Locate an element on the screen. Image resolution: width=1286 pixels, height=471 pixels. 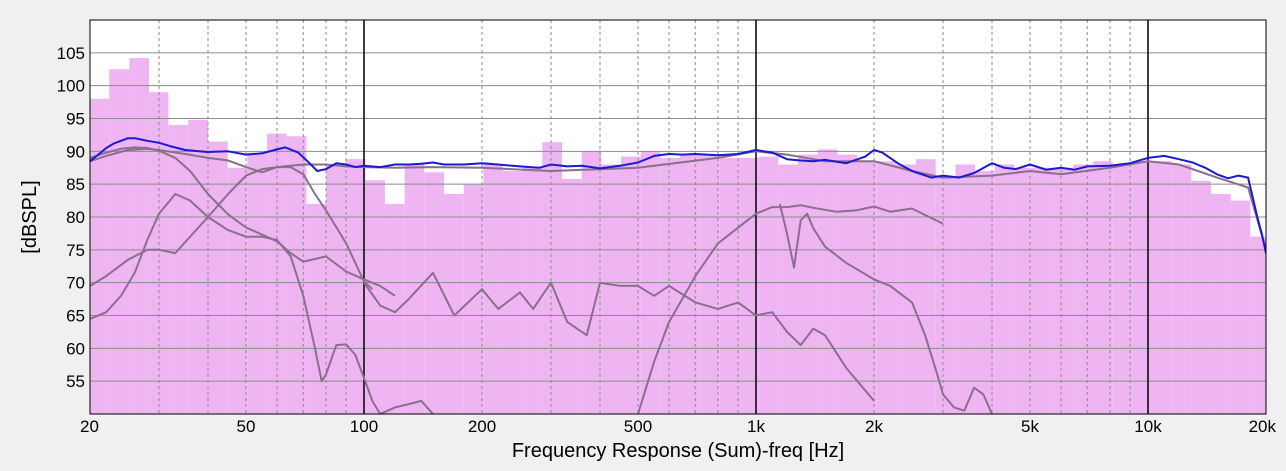
y-tick-label: 75 is located at coordinates (75, 250).